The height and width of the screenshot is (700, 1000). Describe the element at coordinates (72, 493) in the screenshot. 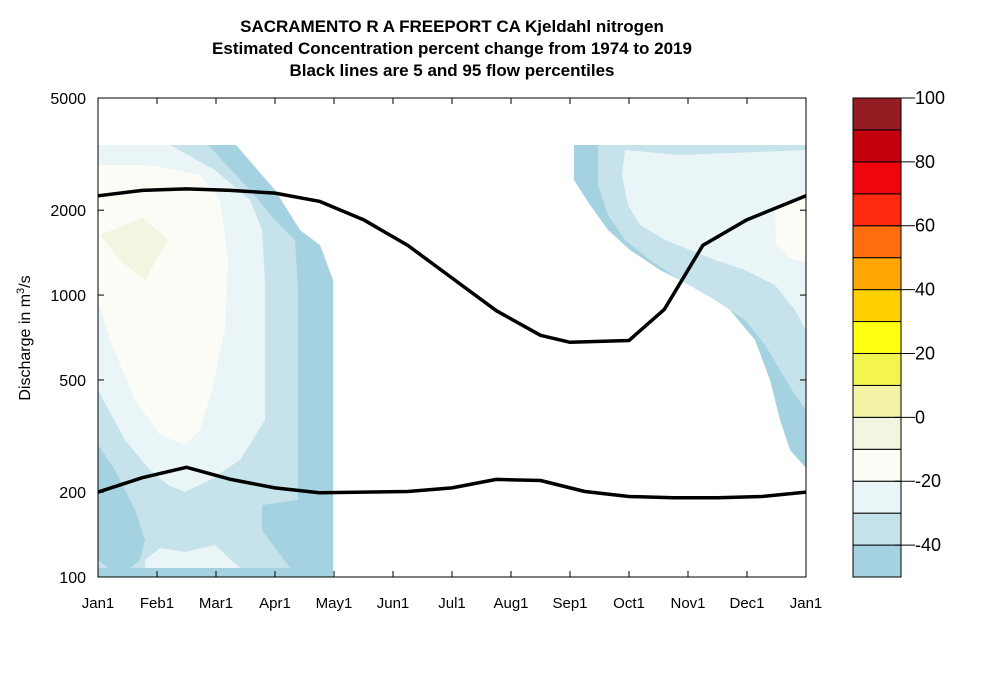

I see `y-tick-label: 200` at that location.